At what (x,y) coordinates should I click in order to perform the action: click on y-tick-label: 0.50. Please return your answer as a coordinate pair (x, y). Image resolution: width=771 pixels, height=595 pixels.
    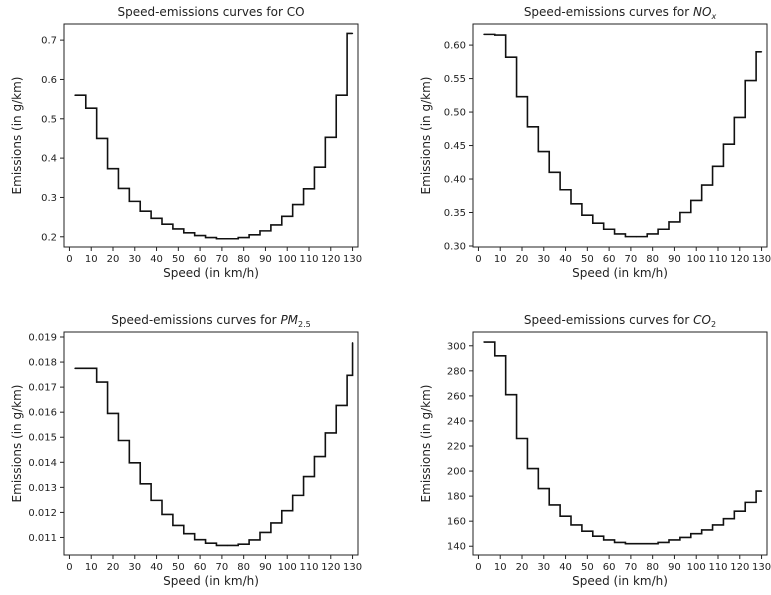
    Looking at the image, I should click on (455, 113).